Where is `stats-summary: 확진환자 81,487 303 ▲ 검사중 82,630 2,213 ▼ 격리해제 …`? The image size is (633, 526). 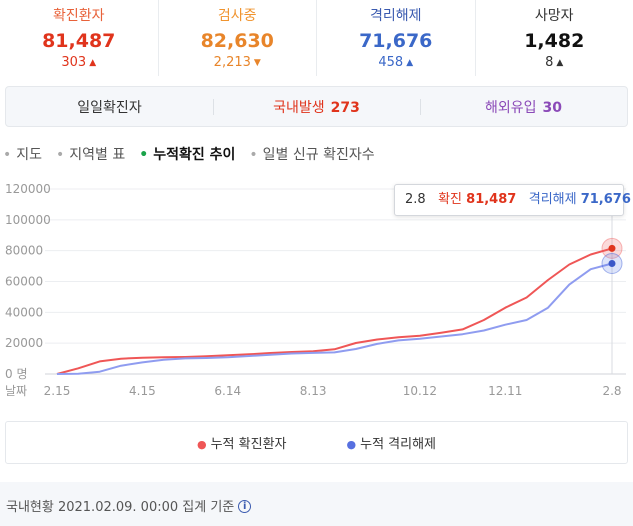
stats-summary: 확진환자 81,487 303 ▲ 검사중 82,630 2,213 ▼ 격리해제 … is located at coordinates (316, 38).